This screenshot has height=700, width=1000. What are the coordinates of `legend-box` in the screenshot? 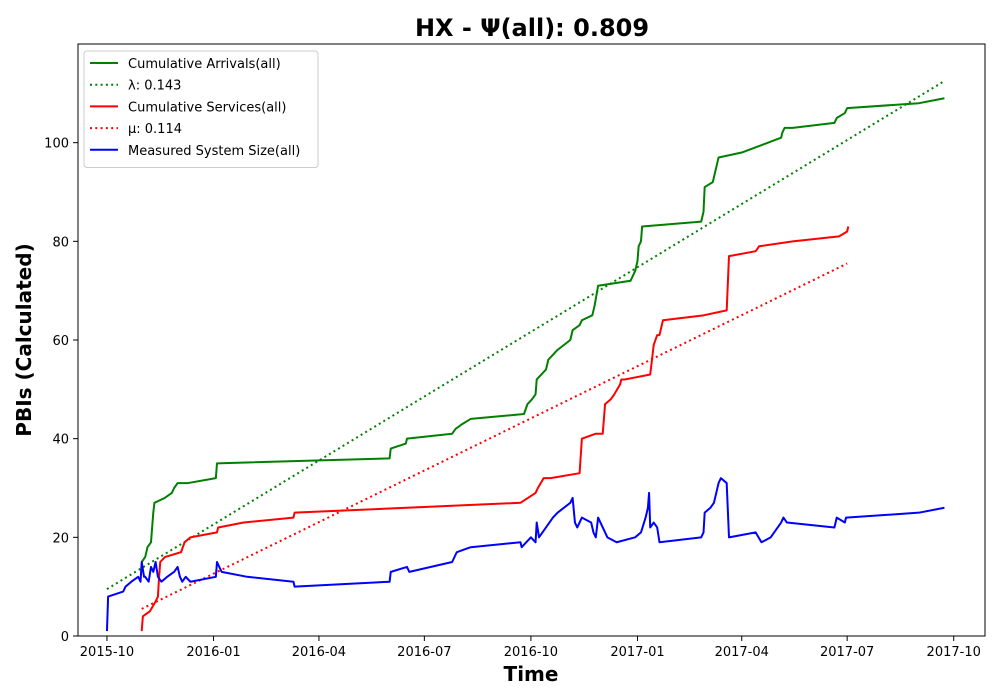 It's located at (201, 109).